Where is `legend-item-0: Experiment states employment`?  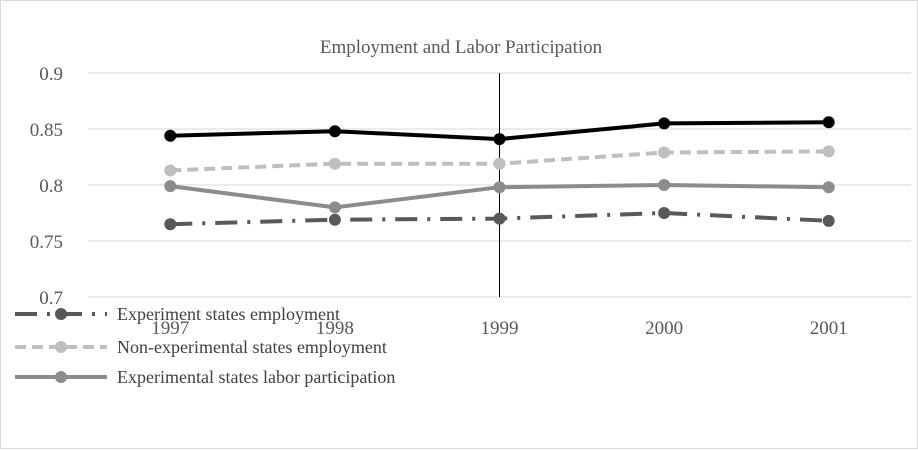
legend-item-0: Experiment states employment is located at coordinates (177, 314).